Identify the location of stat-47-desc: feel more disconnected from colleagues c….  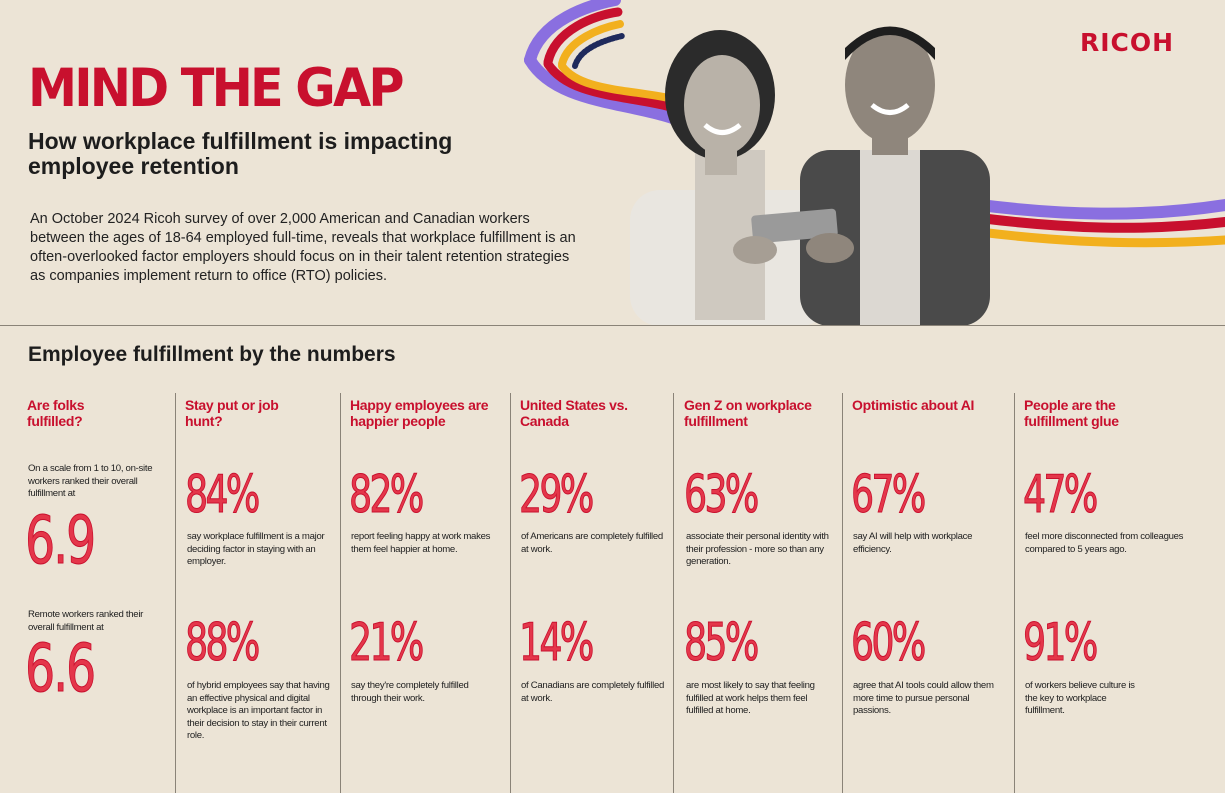
(1104, 543).